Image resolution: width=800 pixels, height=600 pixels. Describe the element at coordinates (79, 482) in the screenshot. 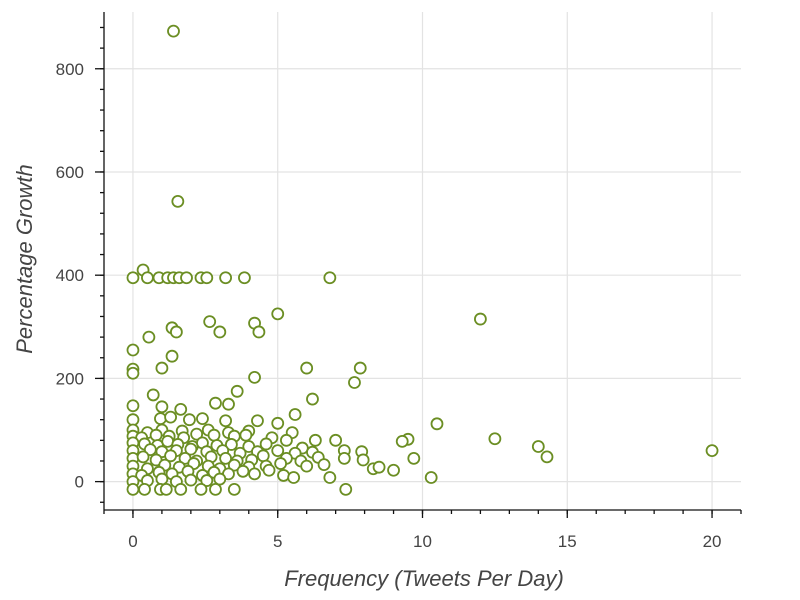

I see `y-tick-label: 0` at that location.